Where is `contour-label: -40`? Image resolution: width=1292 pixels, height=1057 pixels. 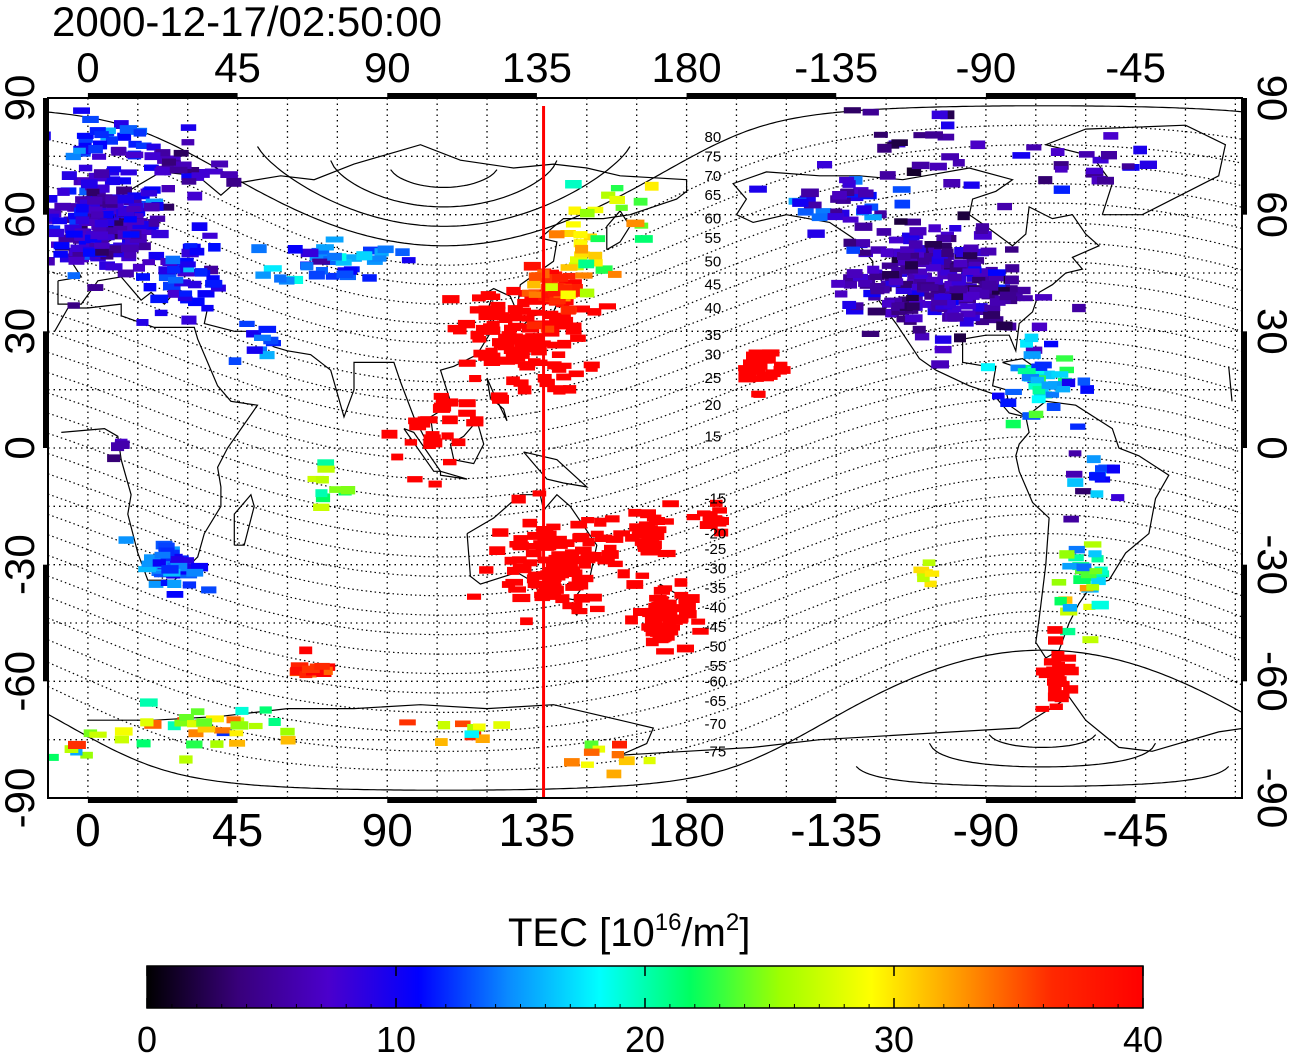
contour-label: -40 is located at coordinates (716, 607).